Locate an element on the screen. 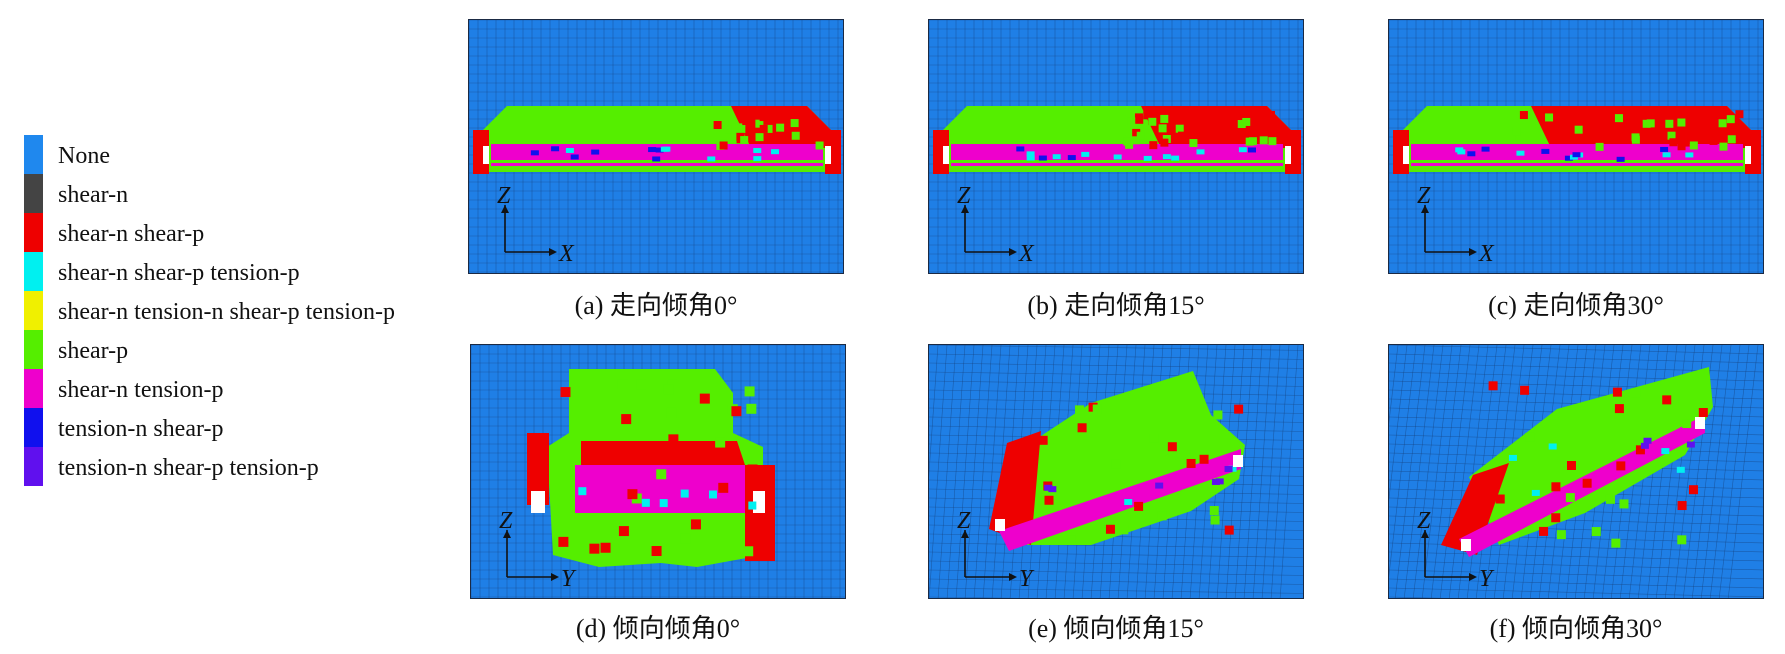 This screenshot has width=1785, height=654. panel-c-plot: ZX is located at coordinates (1576, 146).